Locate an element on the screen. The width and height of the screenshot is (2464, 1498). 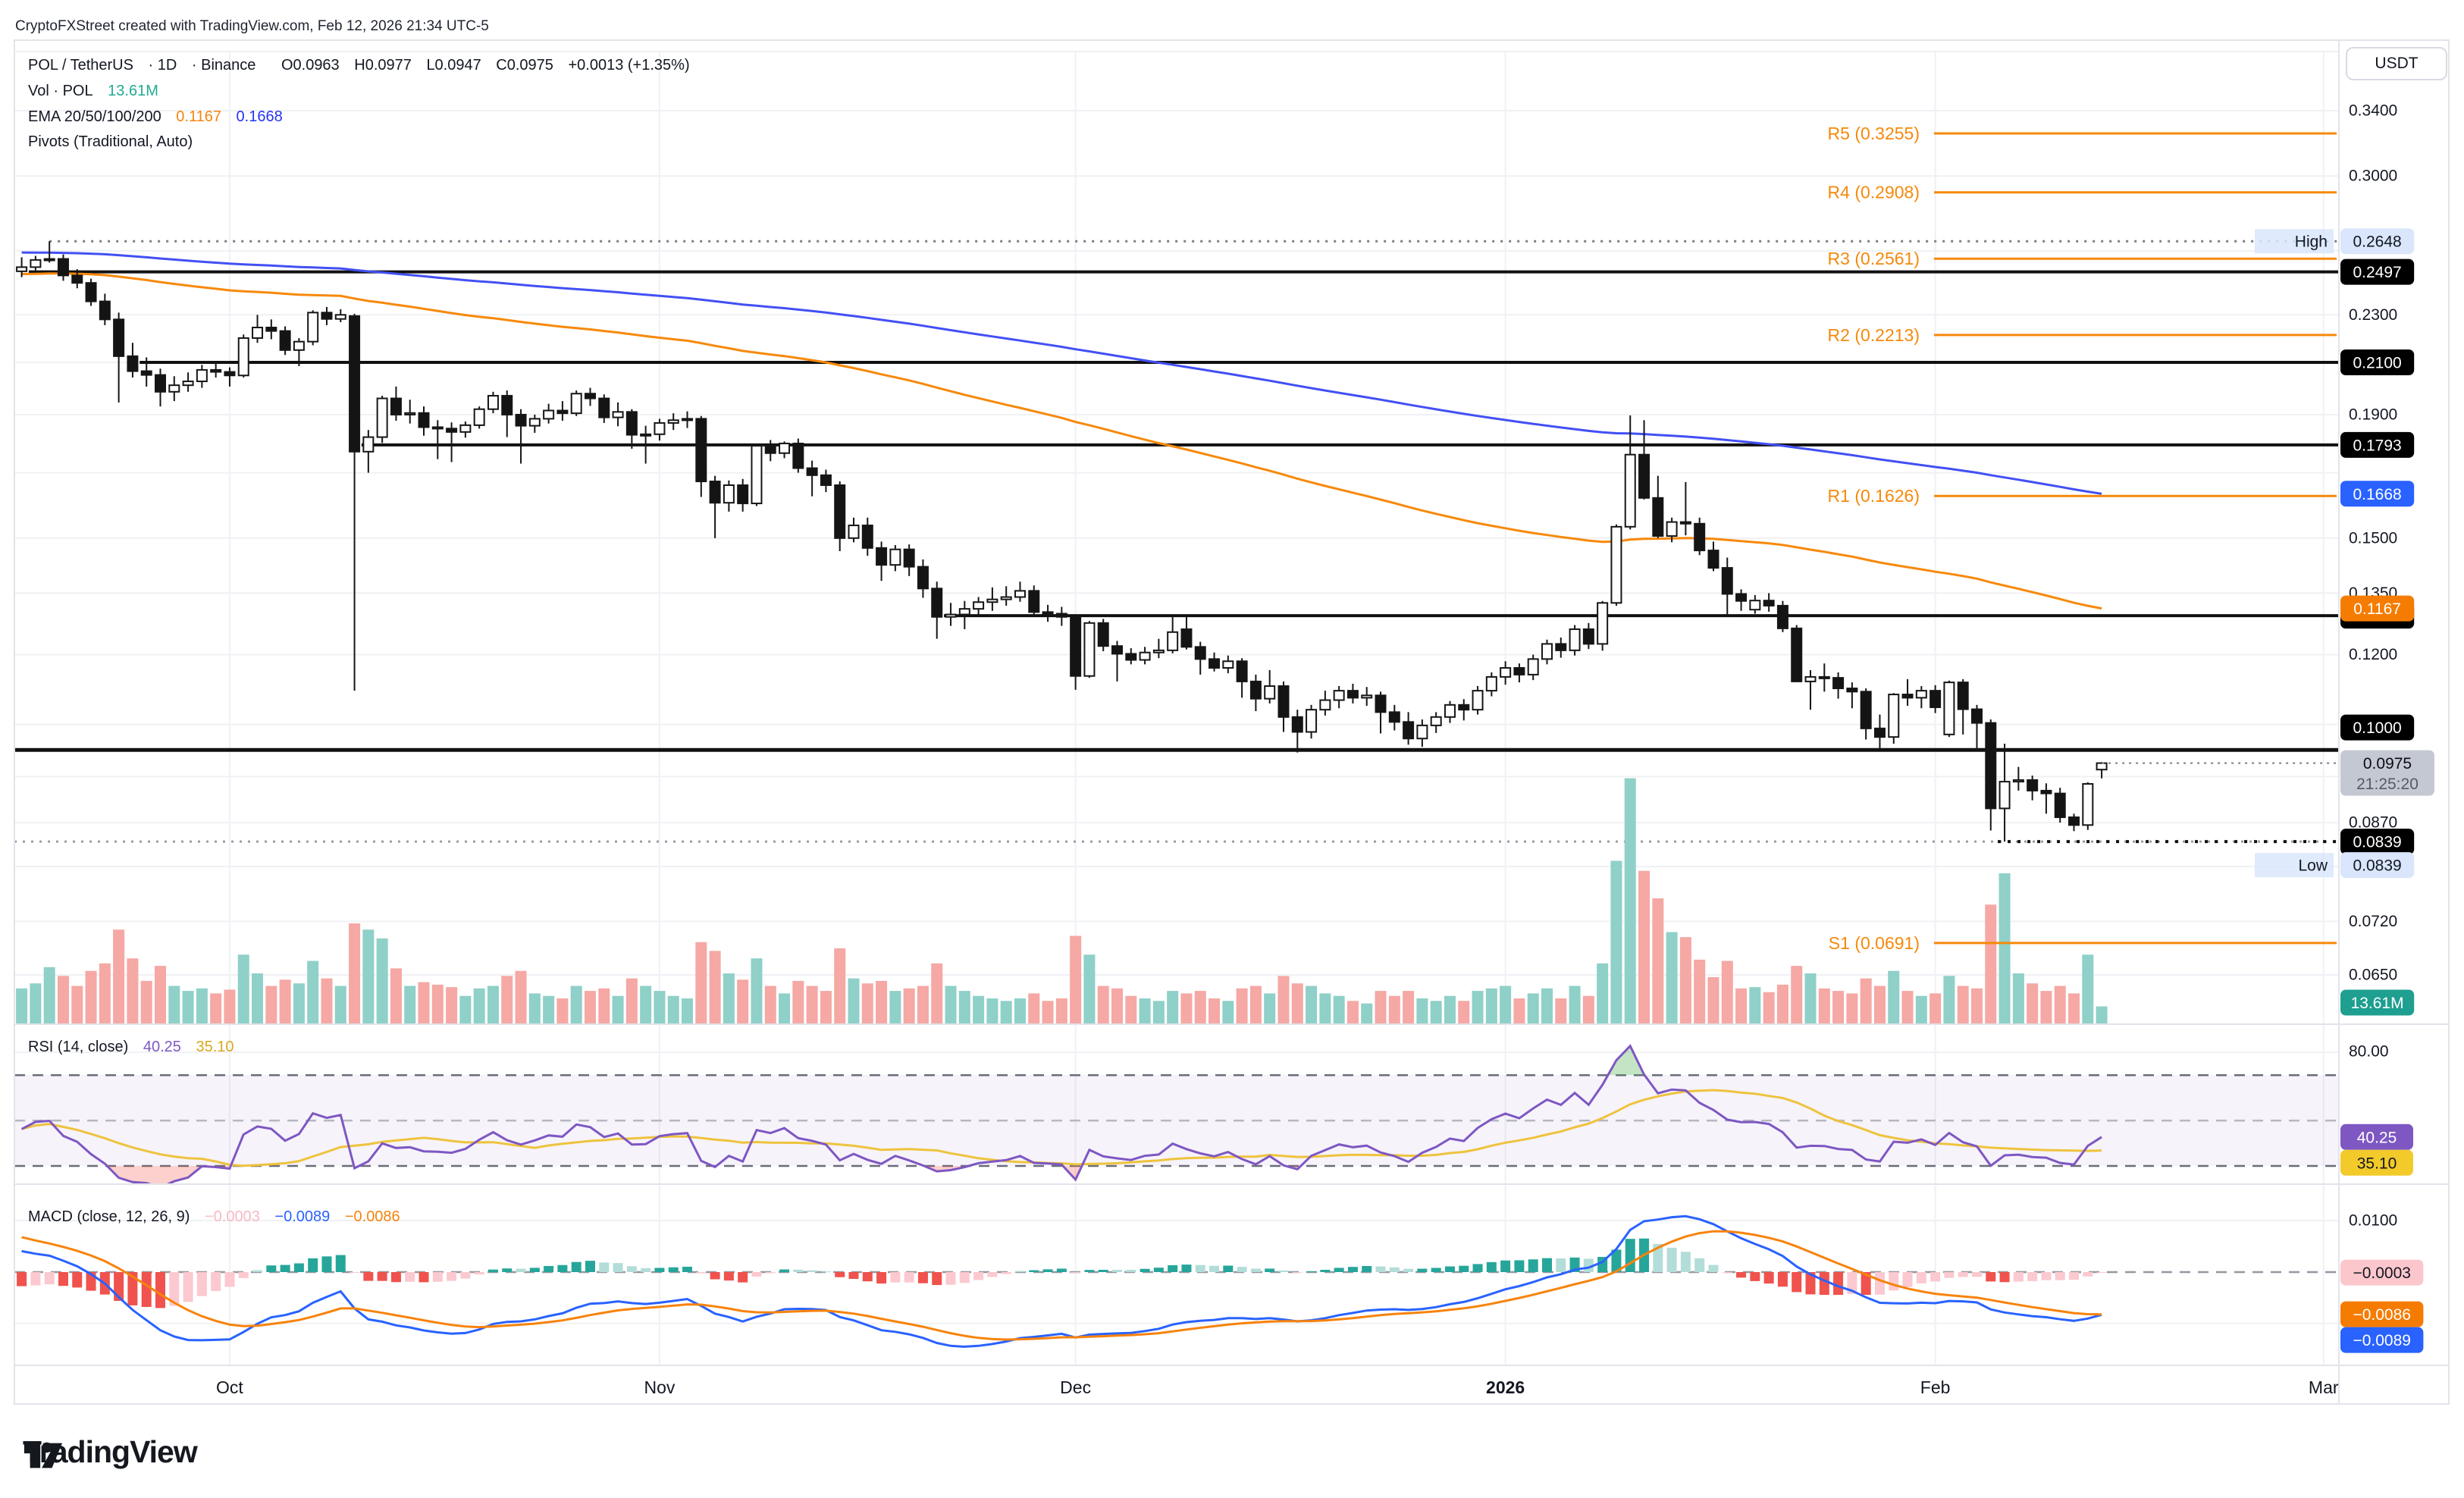
svg-text: 0.2497 is located at coordinates (2377, 272).